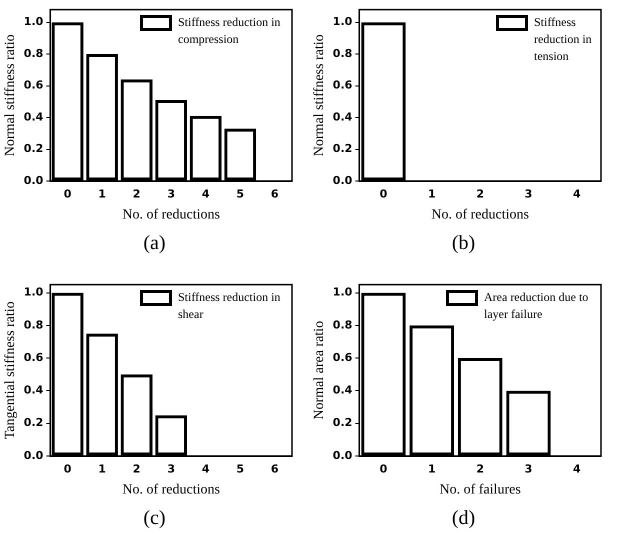  I want to click on text: (d), so click(463, 518).